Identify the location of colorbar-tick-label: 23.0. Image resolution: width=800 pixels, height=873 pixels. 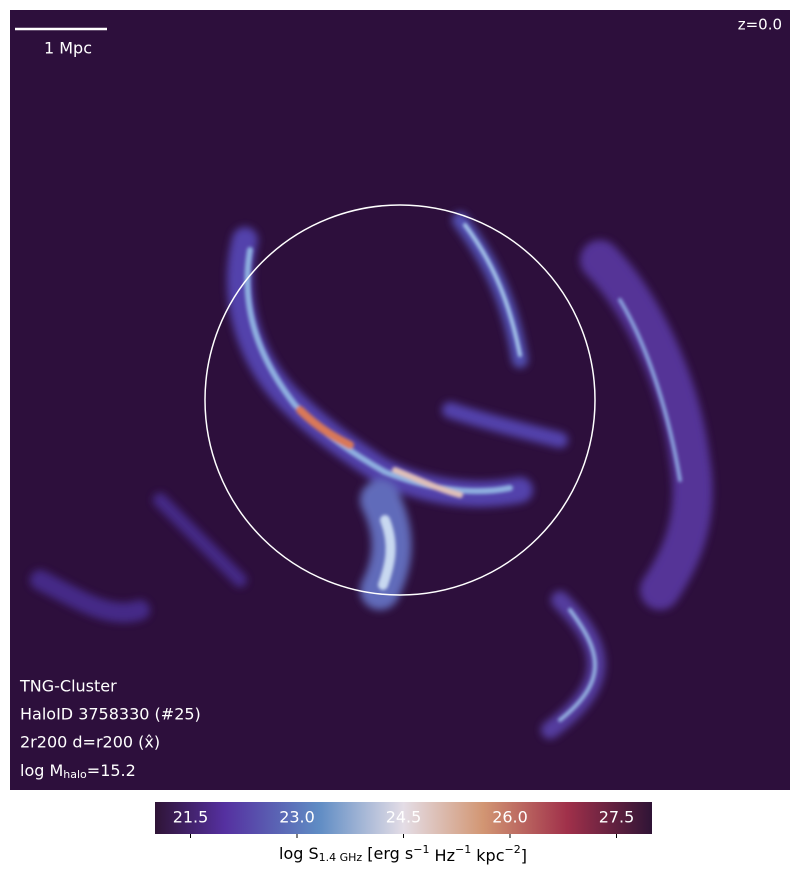
(297, 817).